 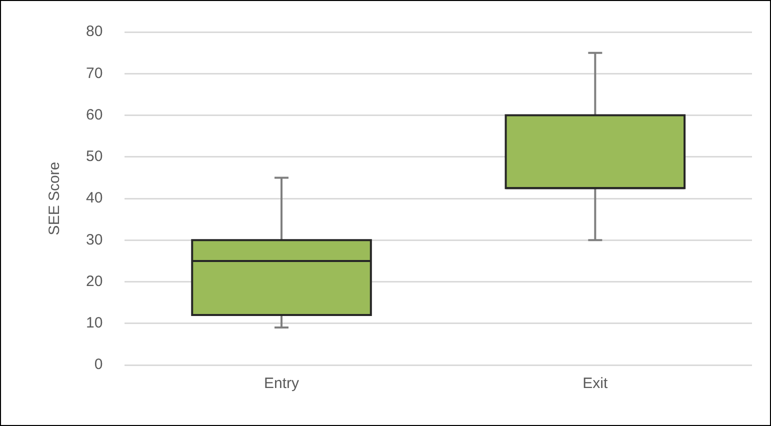 I want to click on y-axis-title: SEE Score, so click(x=55, y=199).